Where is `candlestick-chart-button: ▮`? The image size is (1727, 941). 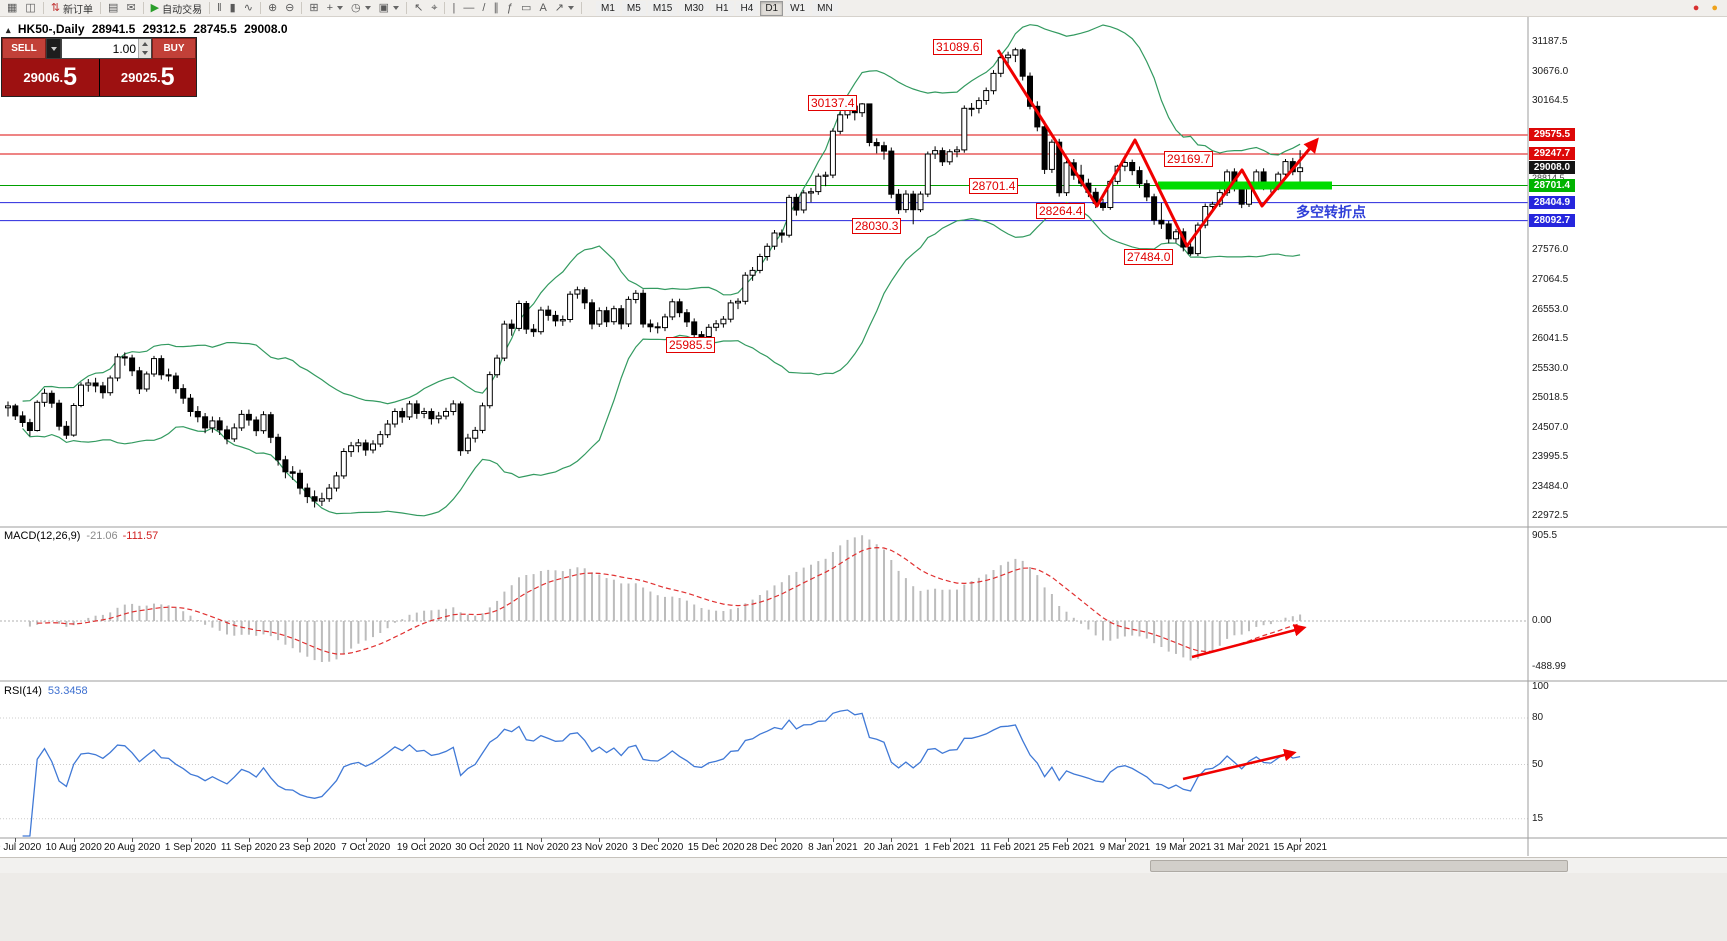
candlestick-chart-button: ▮ is located at coordinates (233, 8).